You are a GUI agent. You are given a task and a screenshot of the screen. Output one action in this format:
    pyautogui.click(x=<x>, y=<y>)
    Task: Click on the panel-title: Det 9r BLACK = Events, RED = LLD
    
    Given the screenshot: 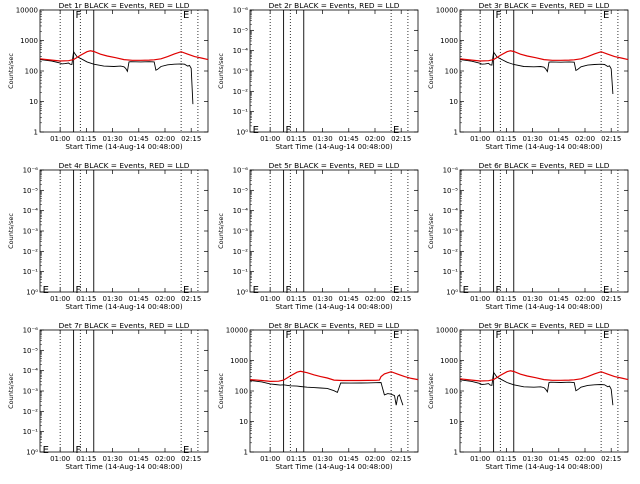 What is the action you would take?
    pyautogui.click(x=544, y=325)
    